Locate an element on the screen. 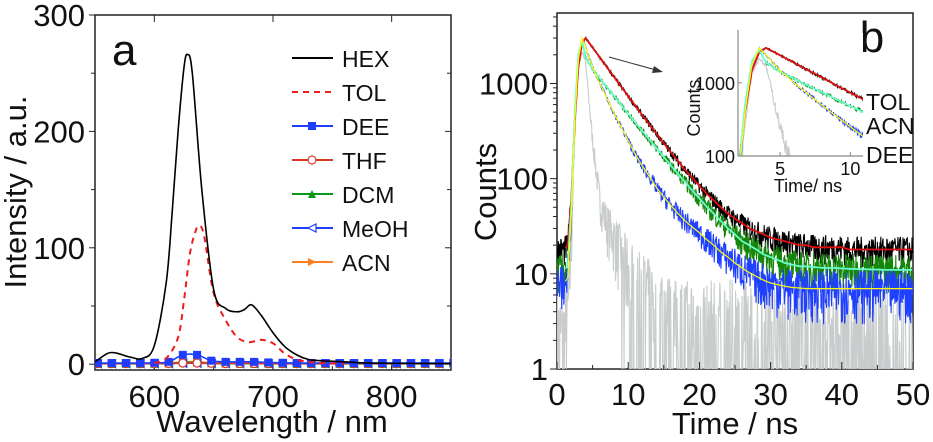 This screenshot has height=442, width=933. inset-background is located at coordinates (800, 94).